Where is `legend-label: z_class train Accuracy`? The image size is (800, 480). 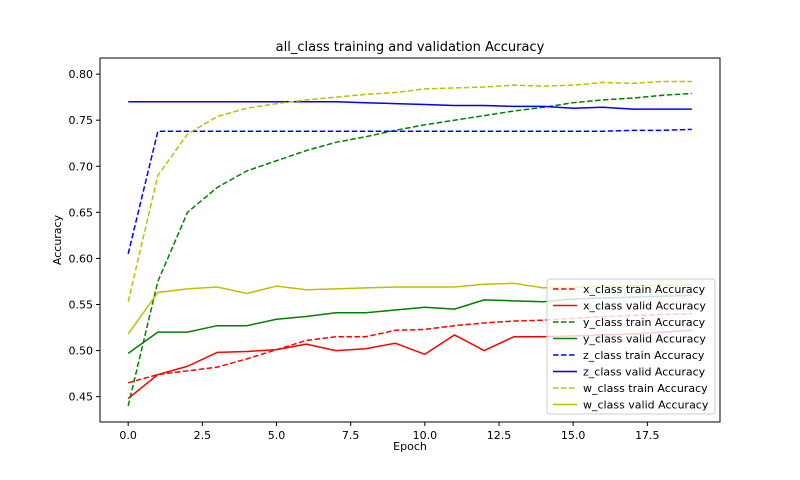 legend-label: z_class train Accuracy is located at coordinates (644, 355).